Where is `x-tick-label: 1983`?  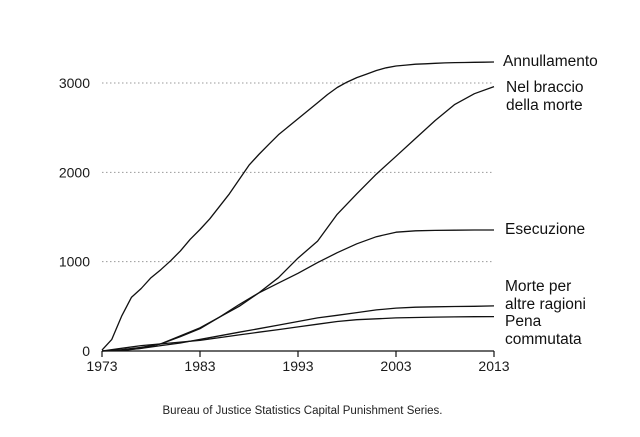
x-tick-label: 1983 is located at coordinates (199, 366).